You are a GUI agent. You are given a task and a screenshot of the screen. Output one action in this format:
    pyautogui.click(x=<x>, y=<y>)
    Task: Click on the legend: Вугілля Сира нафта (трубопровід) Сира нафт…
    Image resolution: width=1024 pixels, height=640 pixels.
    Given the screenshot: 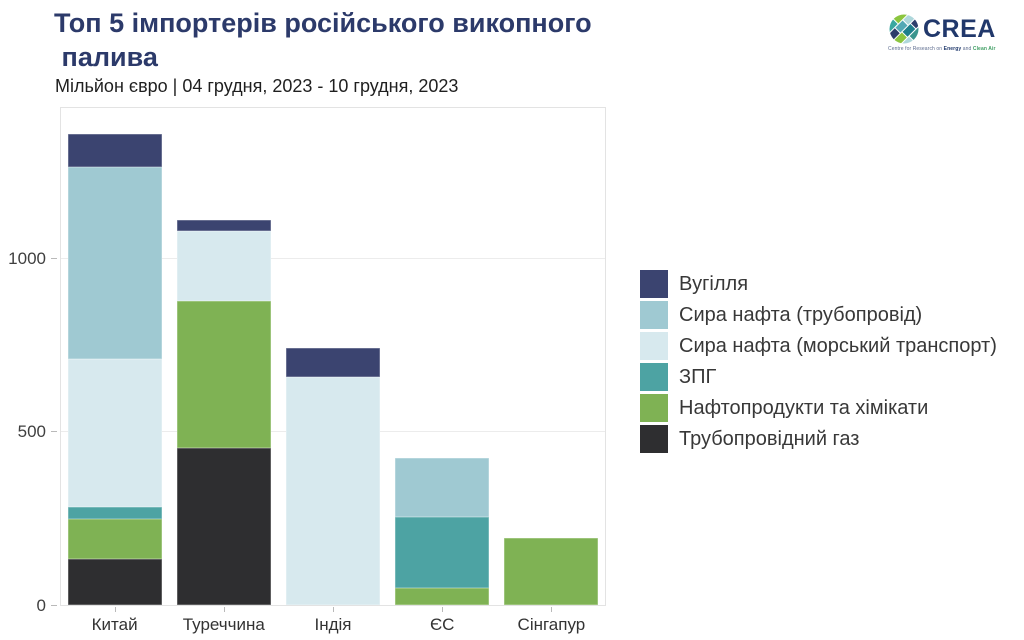 What is the action you would take?
    pyautogui.click(x=818, y=363)
    